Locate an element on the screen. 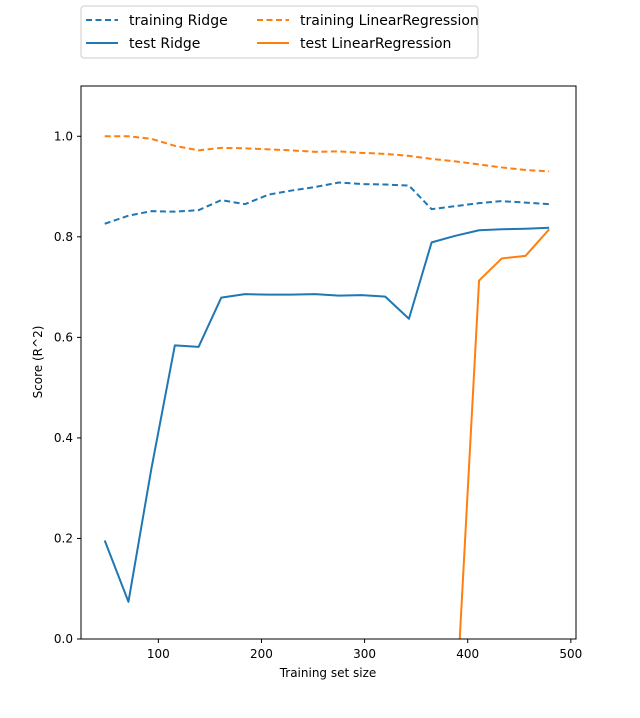  legend-frame is located at coordinates (279, 32).